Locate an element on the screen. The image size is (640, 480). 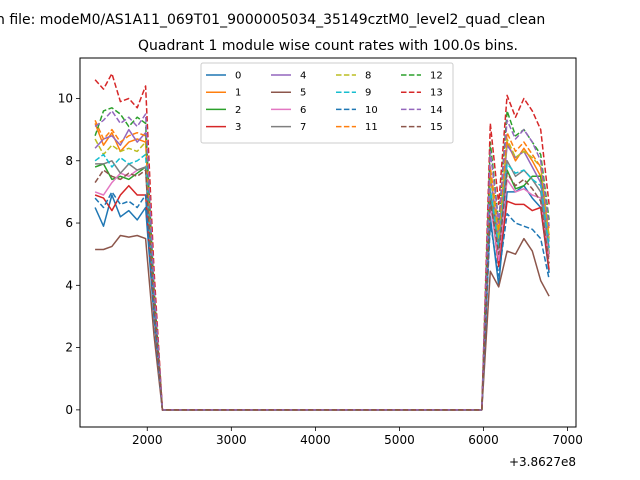
legend-label: 6 is located at coordinates (303, 110).